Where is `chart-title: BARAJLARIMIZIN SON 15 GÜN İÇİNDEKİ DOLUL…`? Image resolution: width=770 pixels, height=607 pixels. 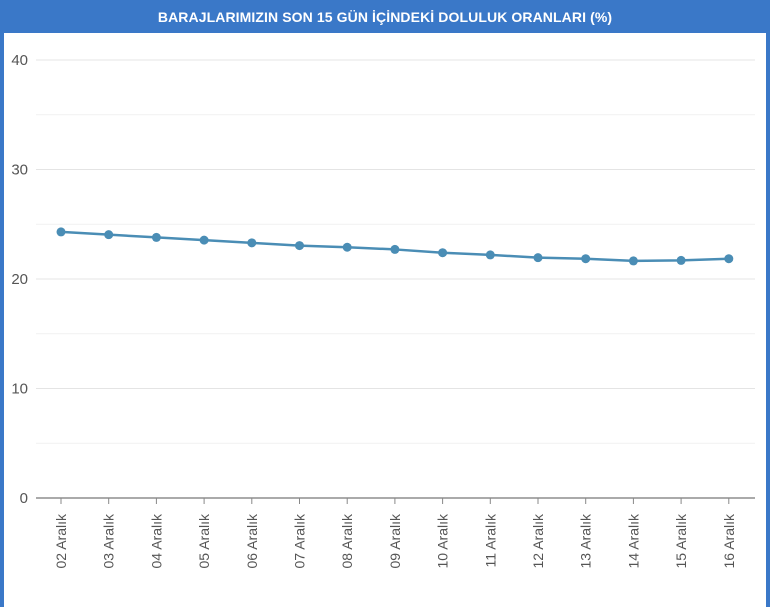
chart-title: BARAJLARIMIZIN SON 15 GÜN İÇİNDEKİ DOLUL… is located at coordinates (385, 16).